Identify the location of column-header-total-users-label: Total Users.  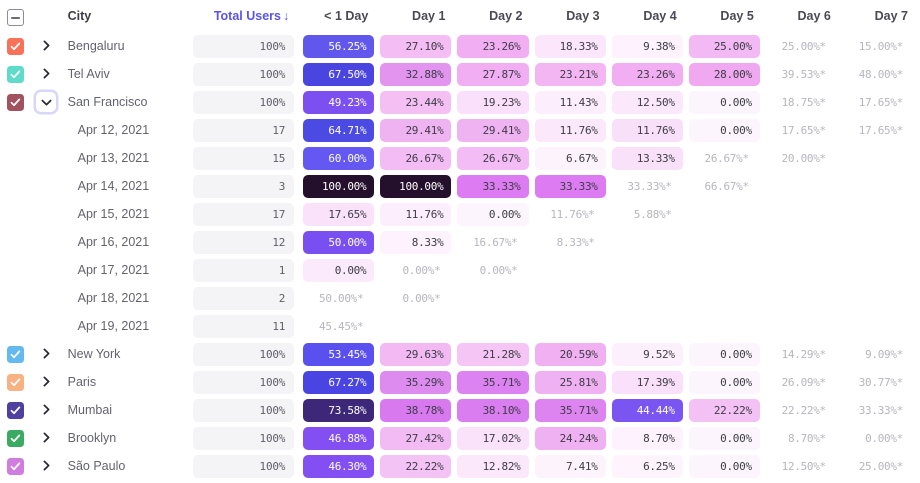
(247, 16).